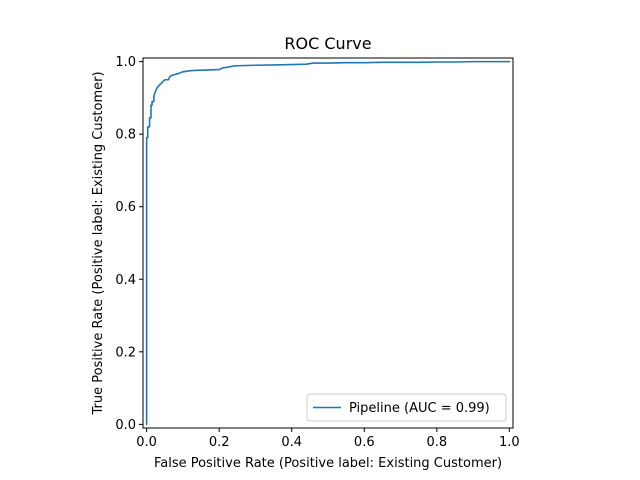 The image size is (640, 480). What do you see at coordinates (219, 442) in the screenshot?
I see `x-tick-label: 0.2` at bounding box center [219, 442].